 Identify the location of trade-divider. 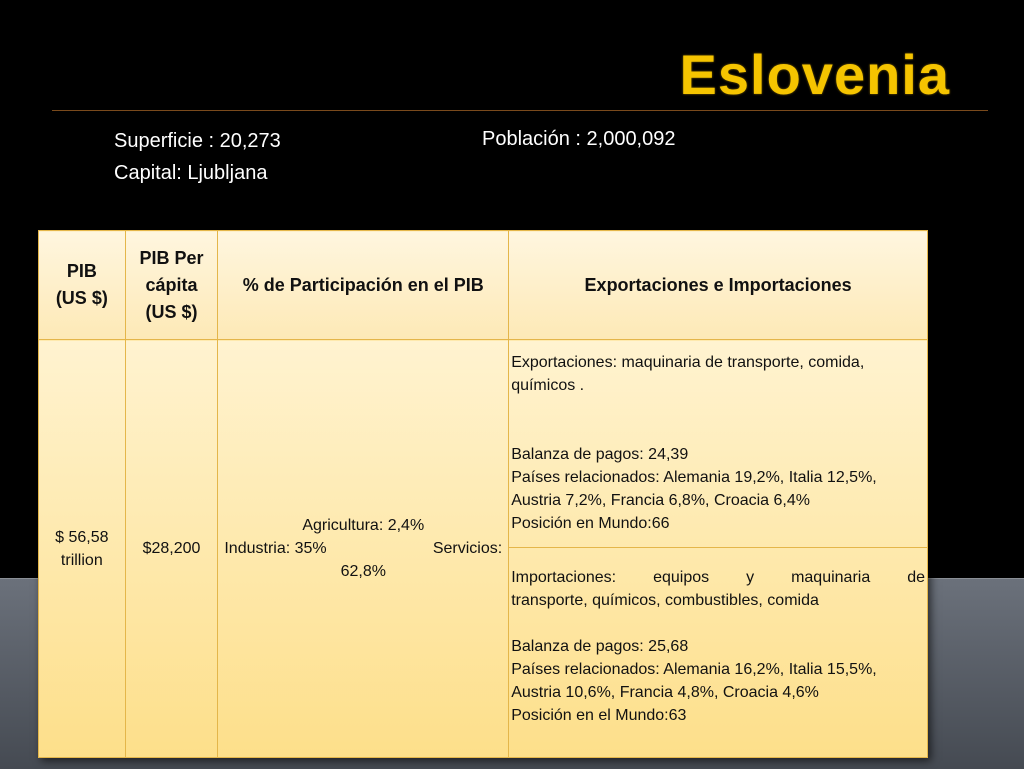
(718, 547).